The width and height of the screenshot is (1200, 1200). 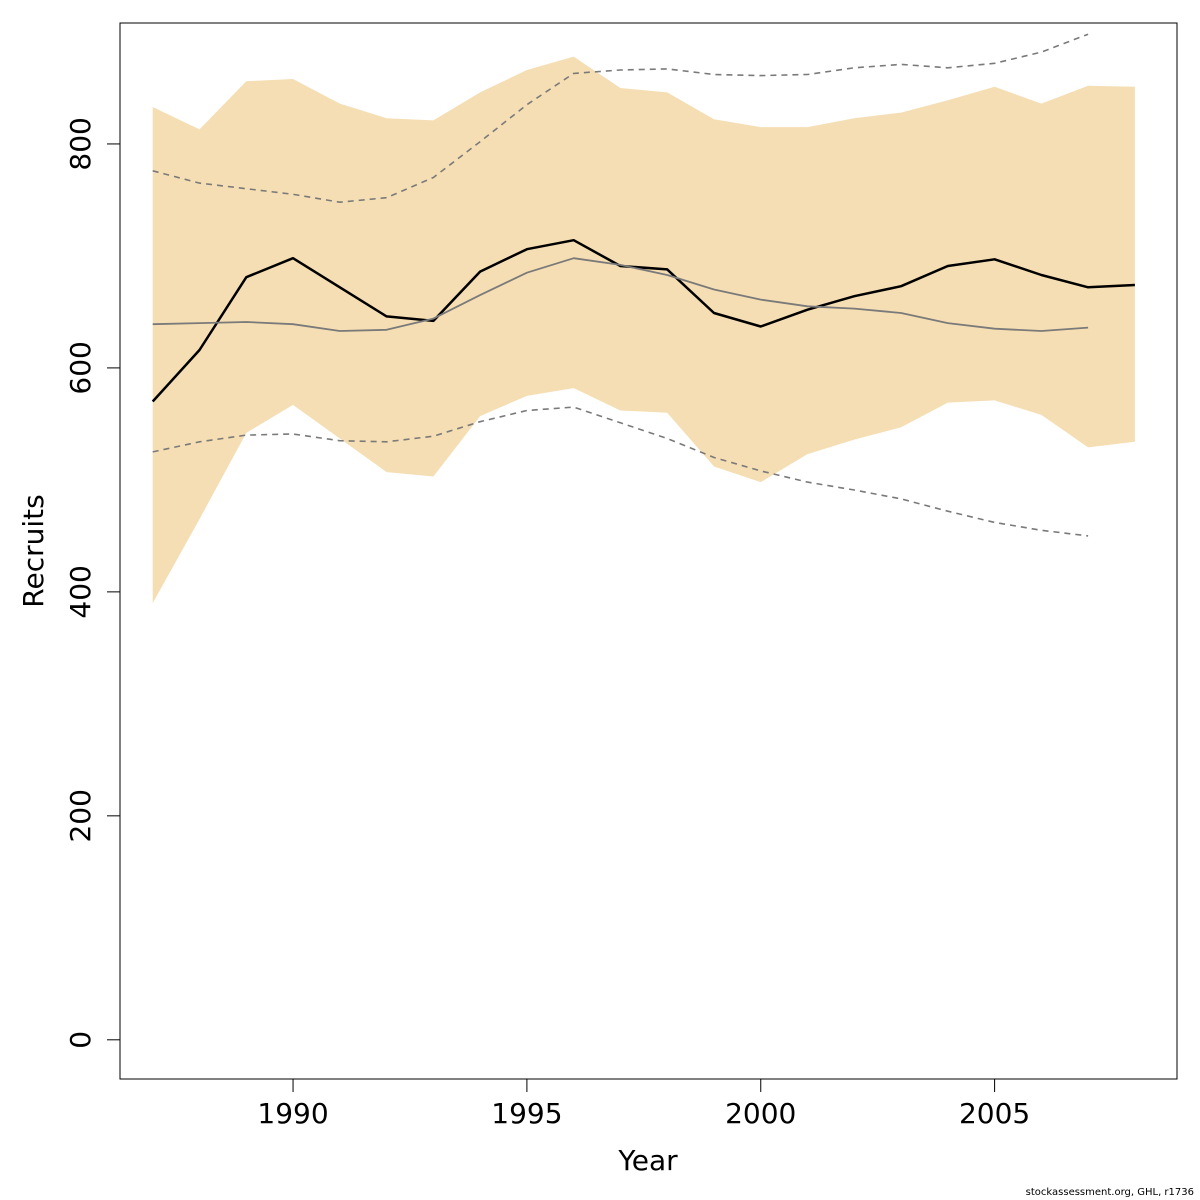 What do you see at coordinates (620, 294) in the screenshot?
I see `reference-line` at bounding box center [620, 294].